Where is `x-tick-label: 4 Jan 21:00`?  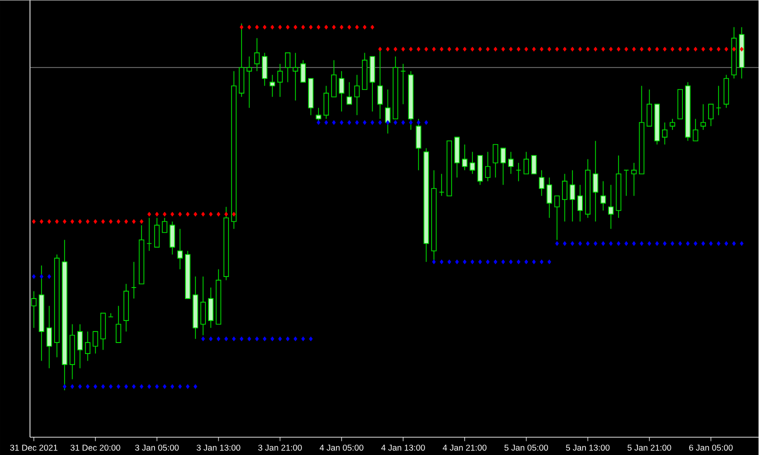 x-tick-label: 4 Jan 21:00 is located at coordinates (464, 447).